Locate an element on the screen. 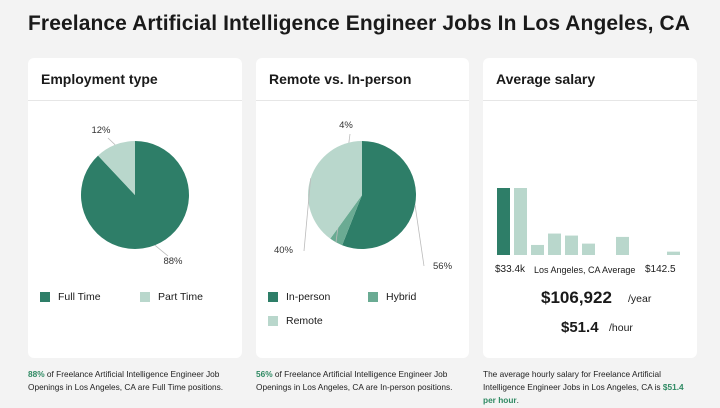 Image resolution: width=720 pixels, height=408 pixels. legend-item-full-time: Full Time is located at coordinates (70, 297).